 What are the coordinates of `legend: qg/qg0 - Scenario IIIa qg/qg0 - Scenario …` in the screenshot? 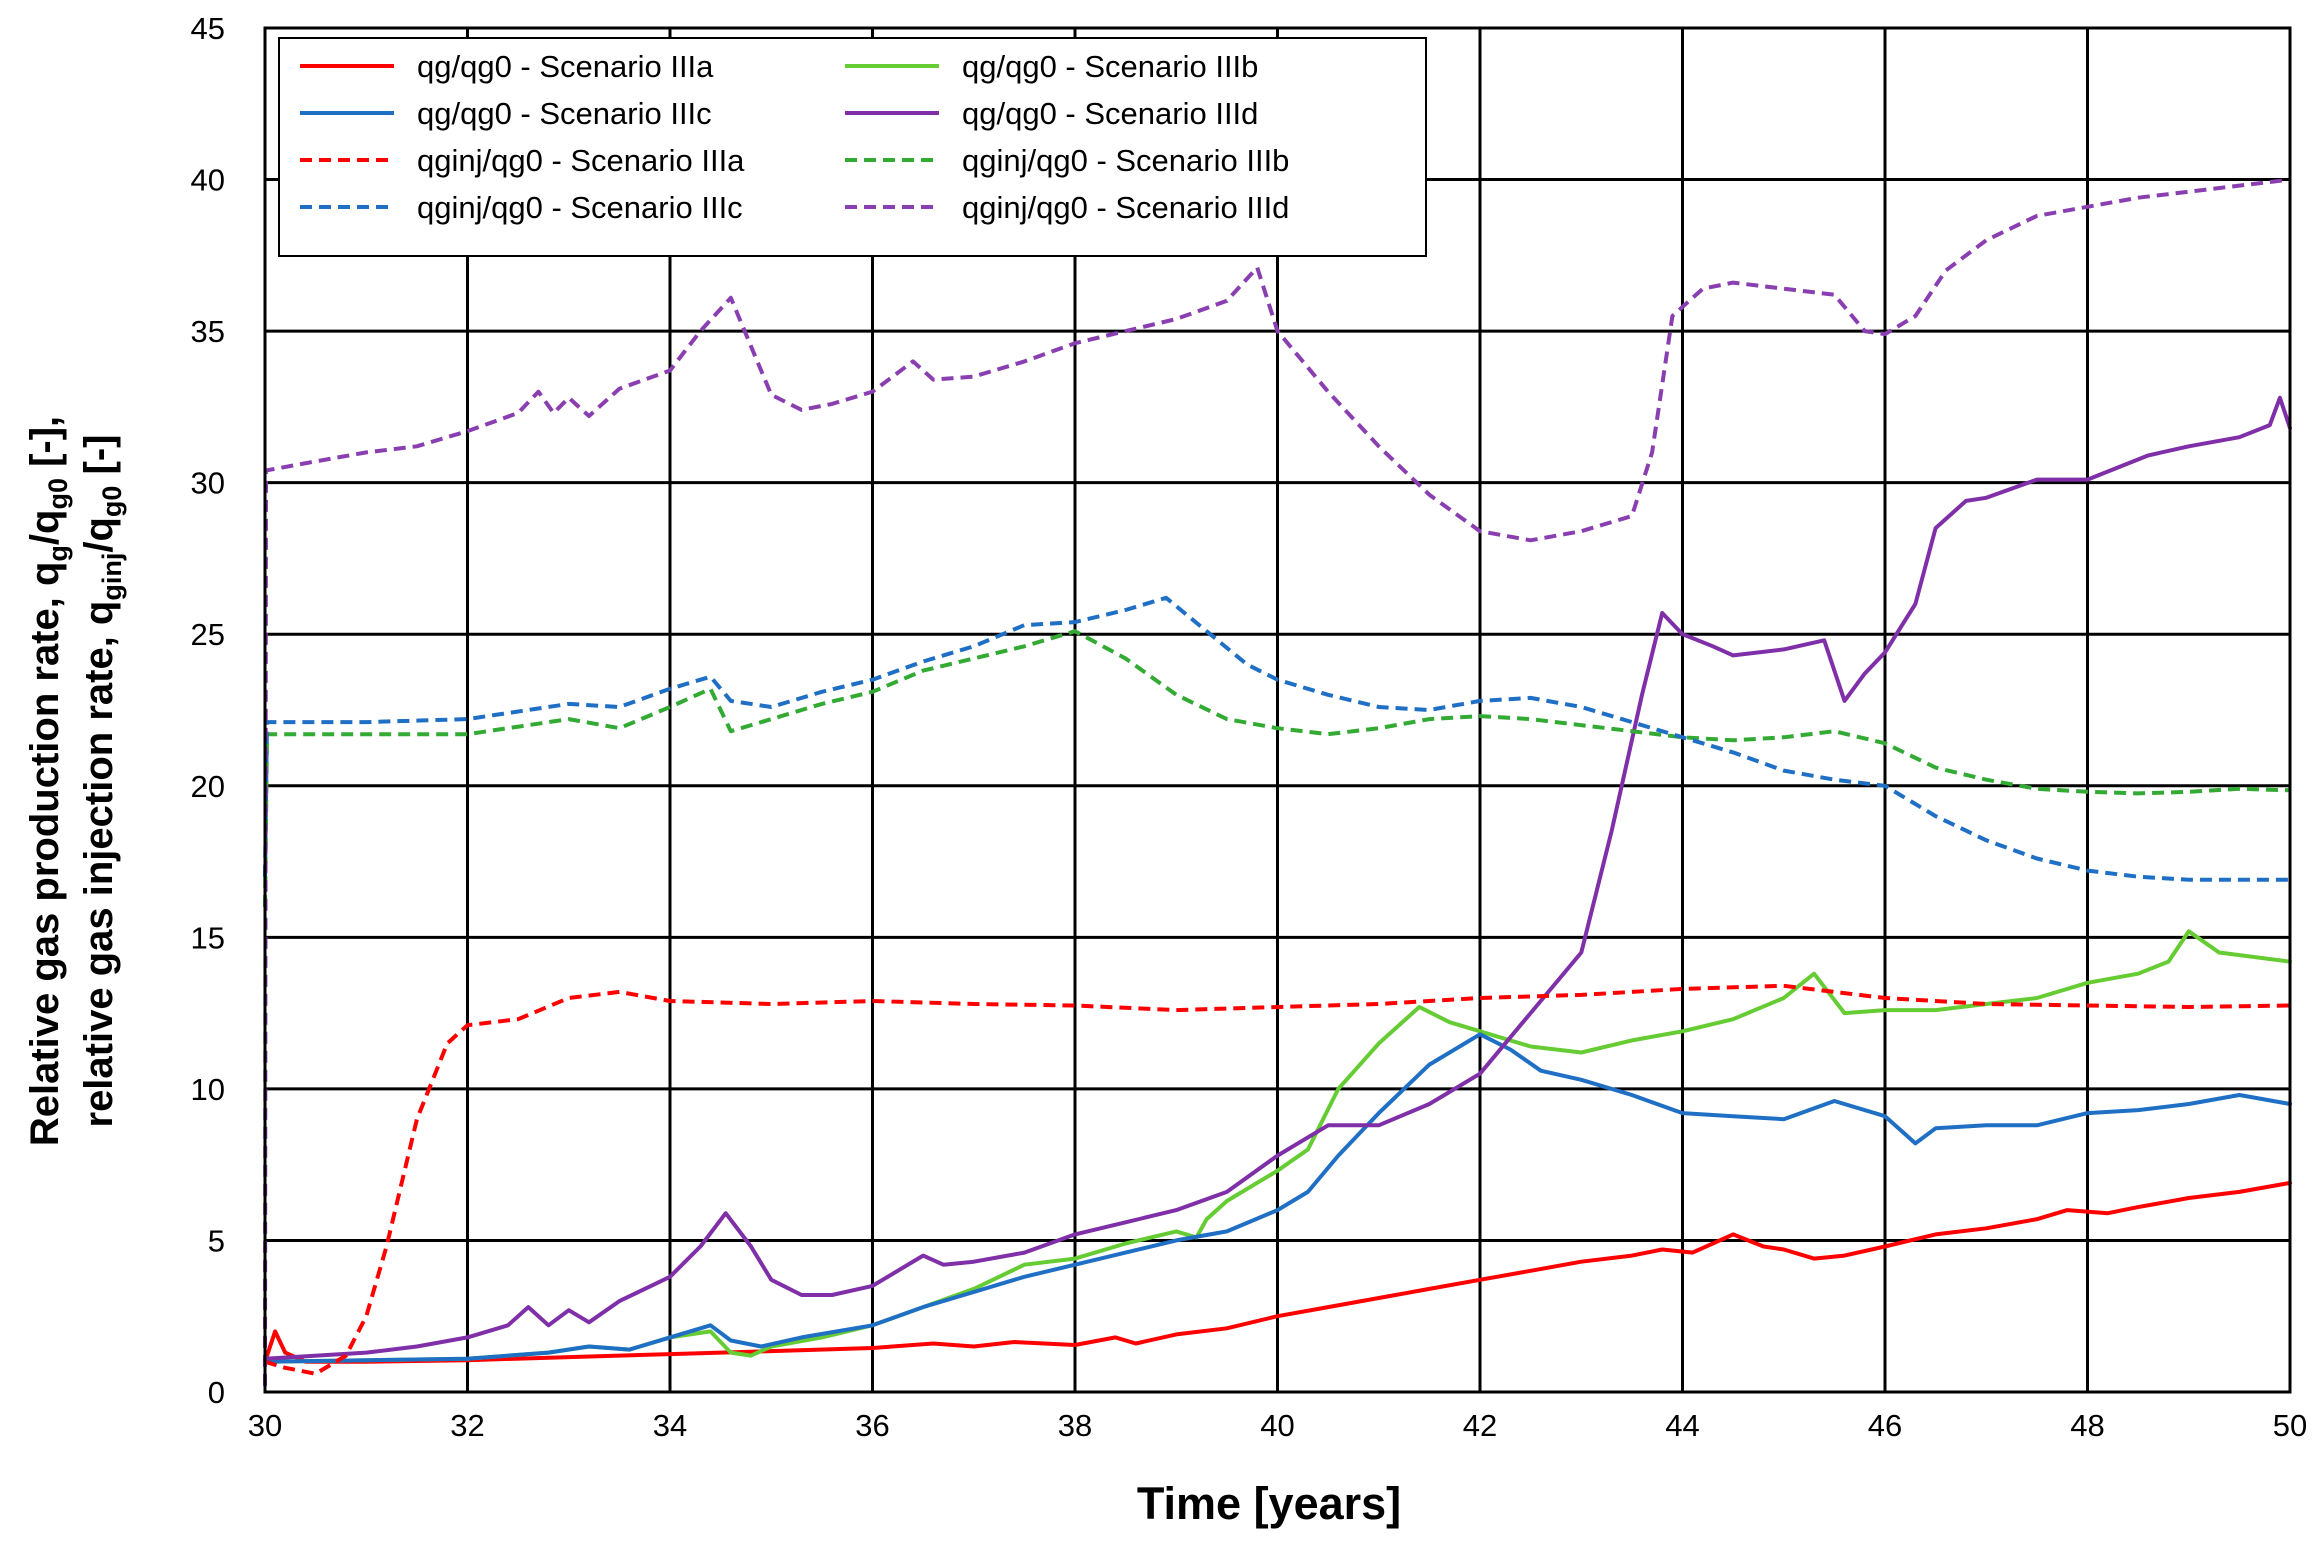 It's located at (852, 147).